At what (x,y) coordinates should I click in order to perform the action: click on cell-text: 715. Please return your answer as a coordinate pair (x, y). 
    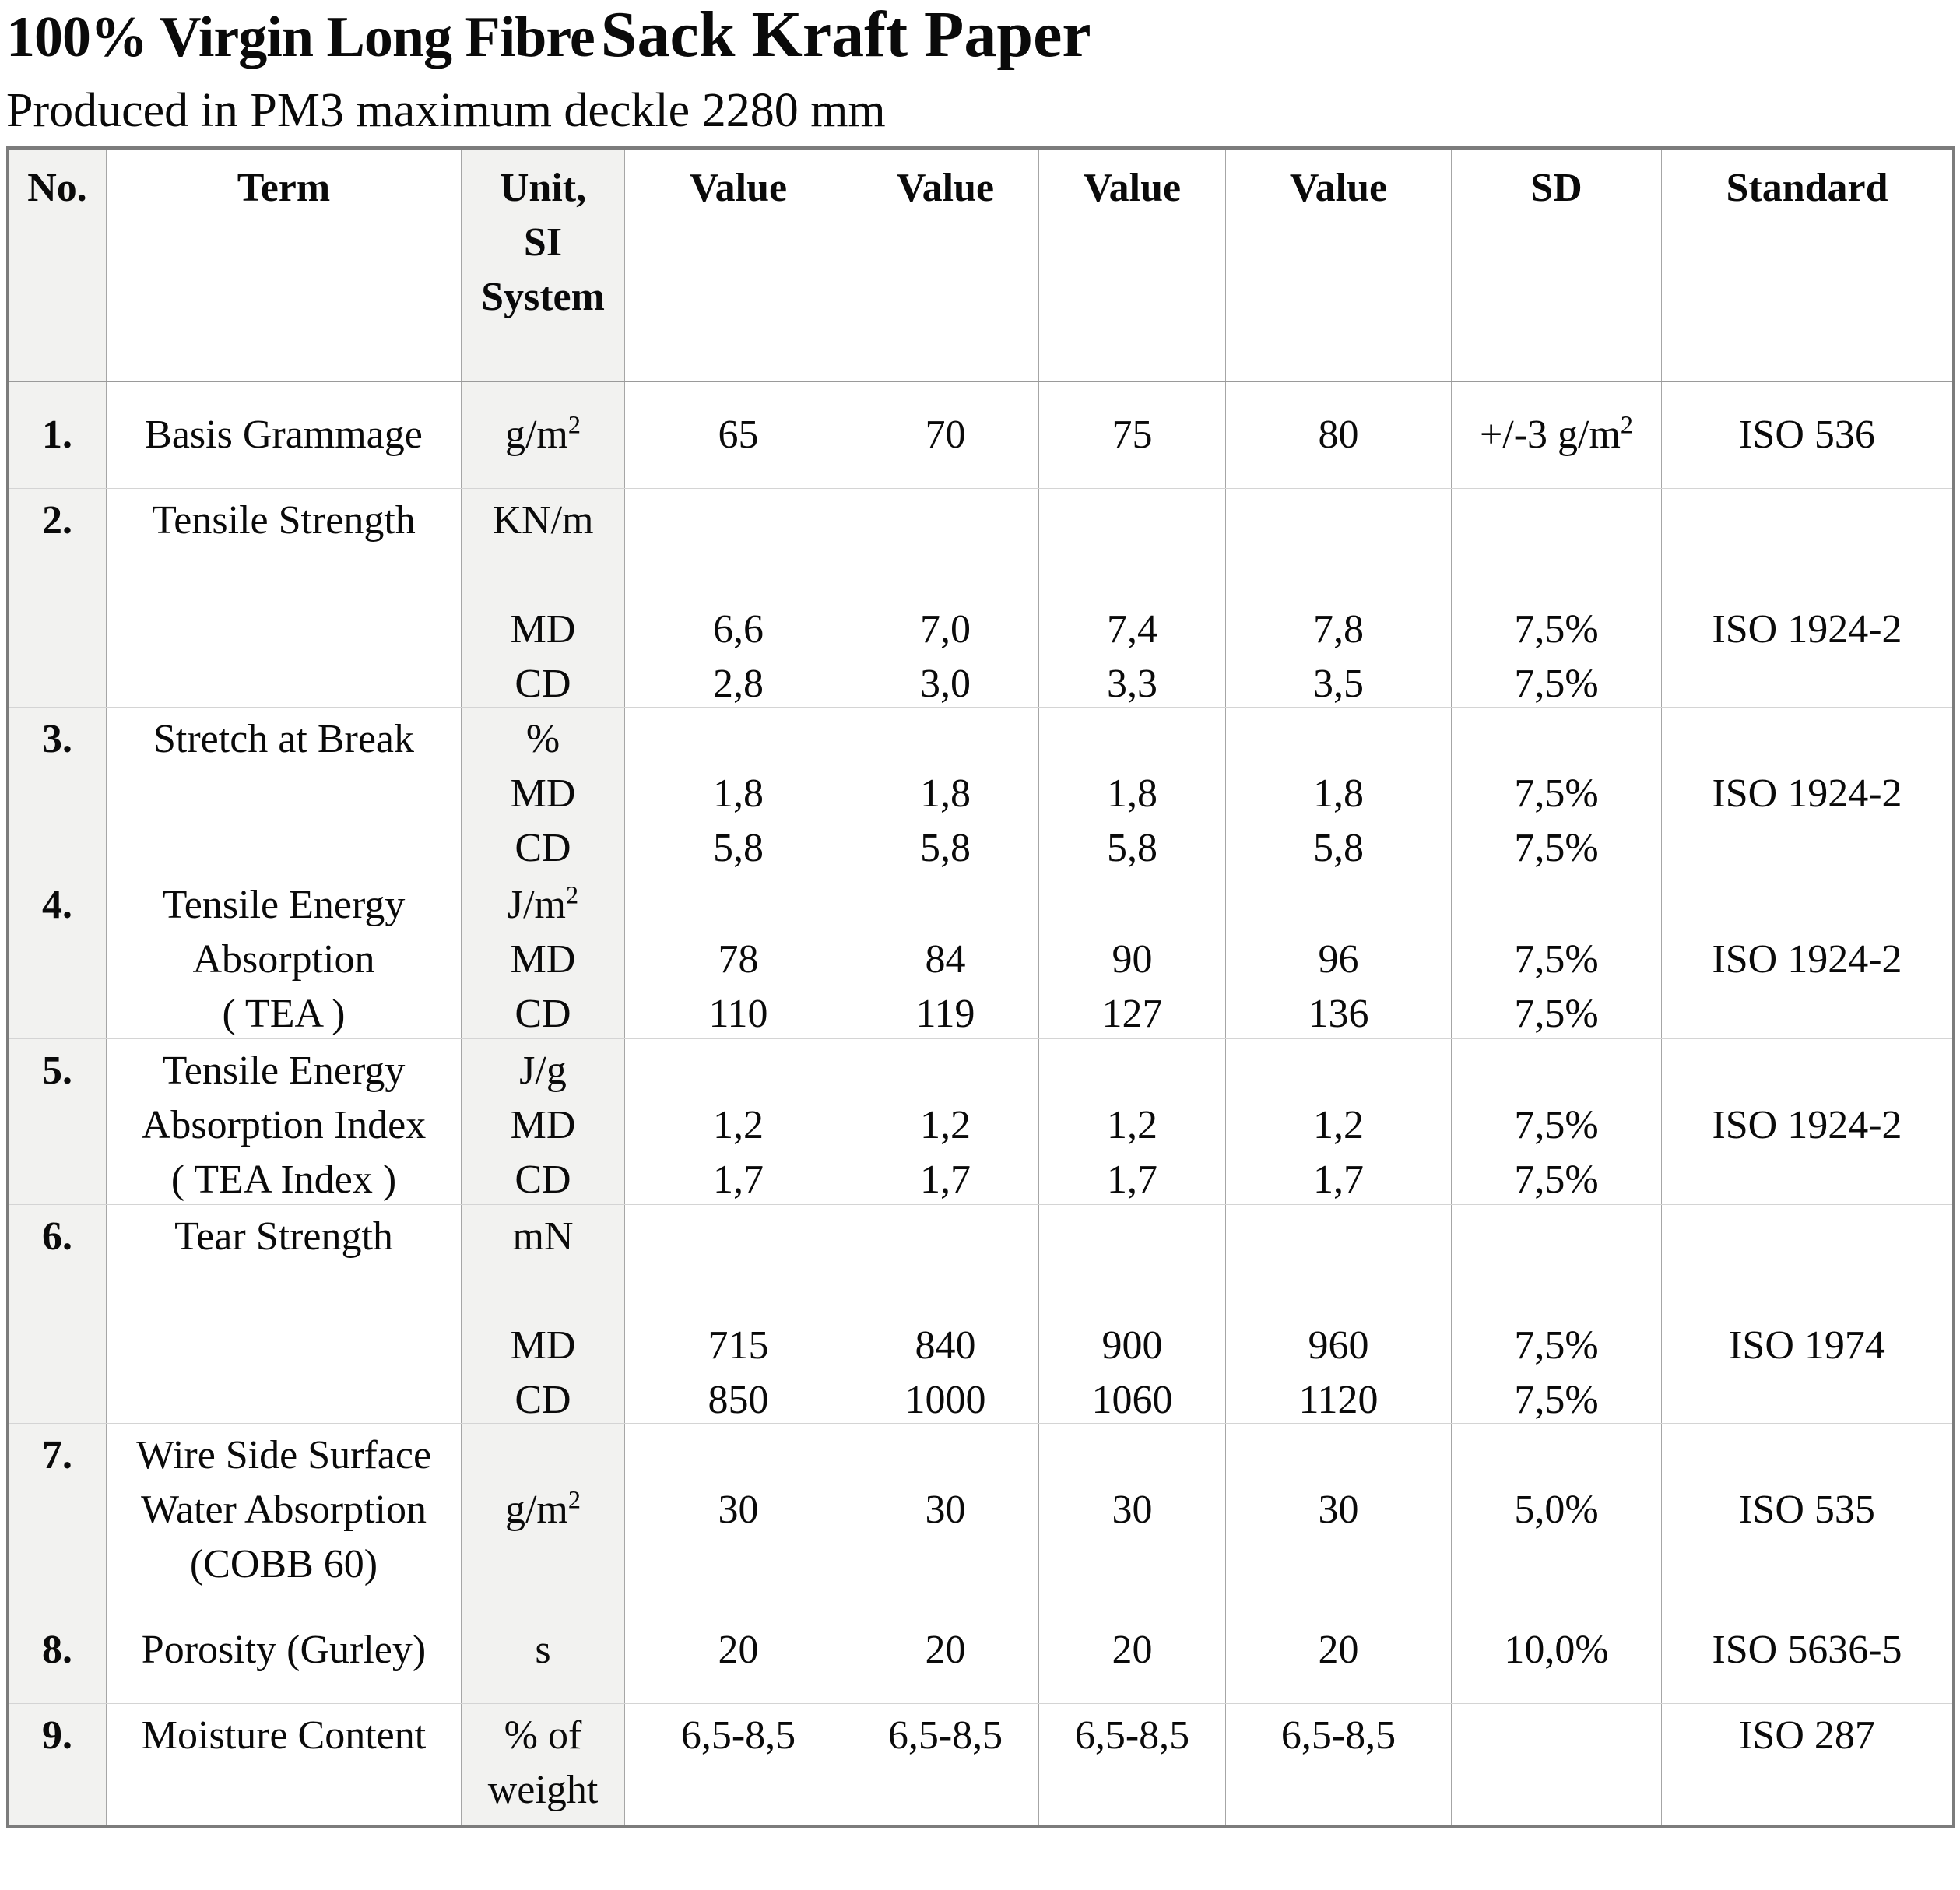
    Looking at the image, I should click on (738, 1345).